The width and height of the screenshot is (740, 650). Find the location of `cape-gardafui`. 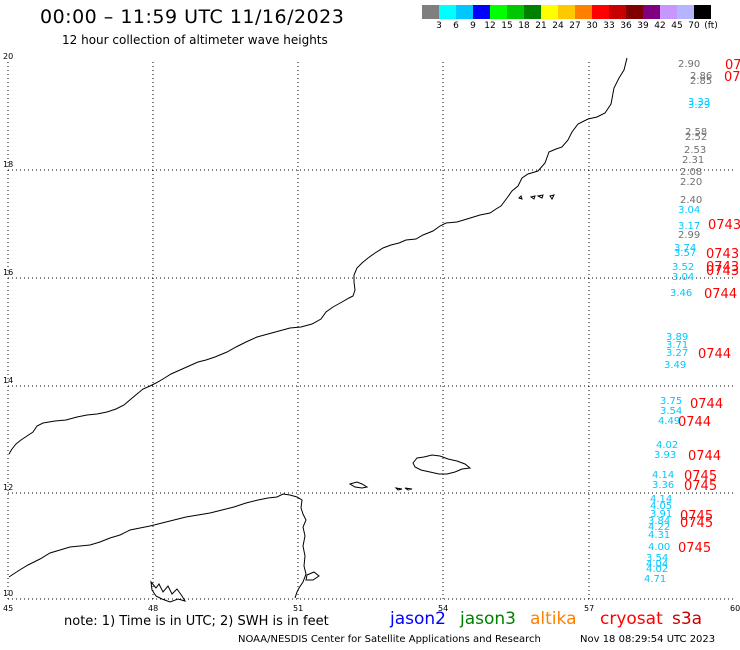

cape-gardafui is located at coordinates (312, 576).